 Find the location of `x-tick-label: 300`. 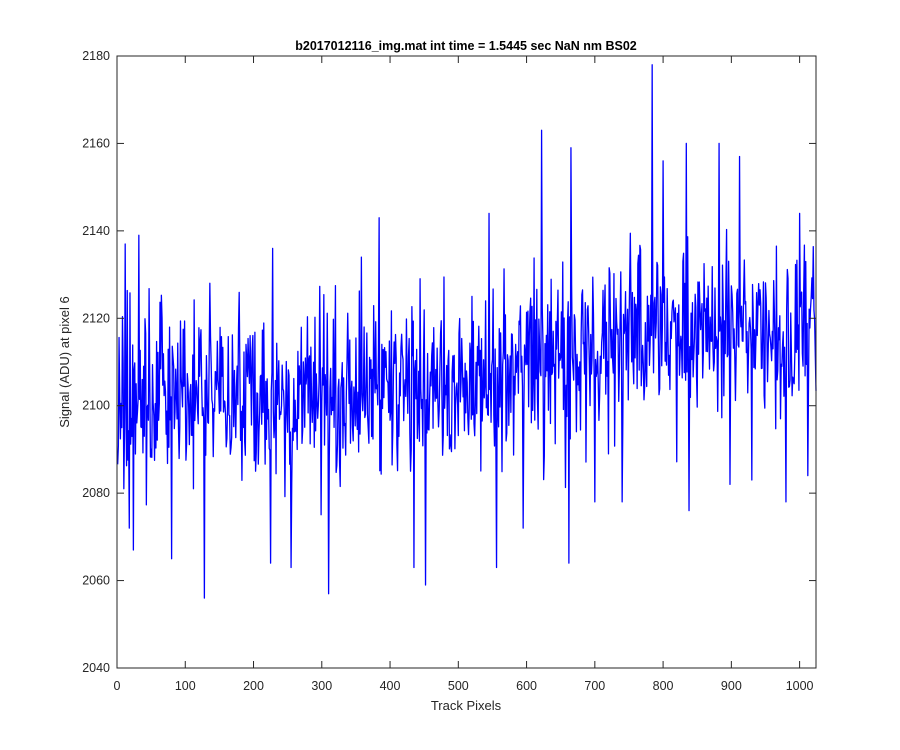

x-tick-label: 300 is located at coordinates (321, 686).